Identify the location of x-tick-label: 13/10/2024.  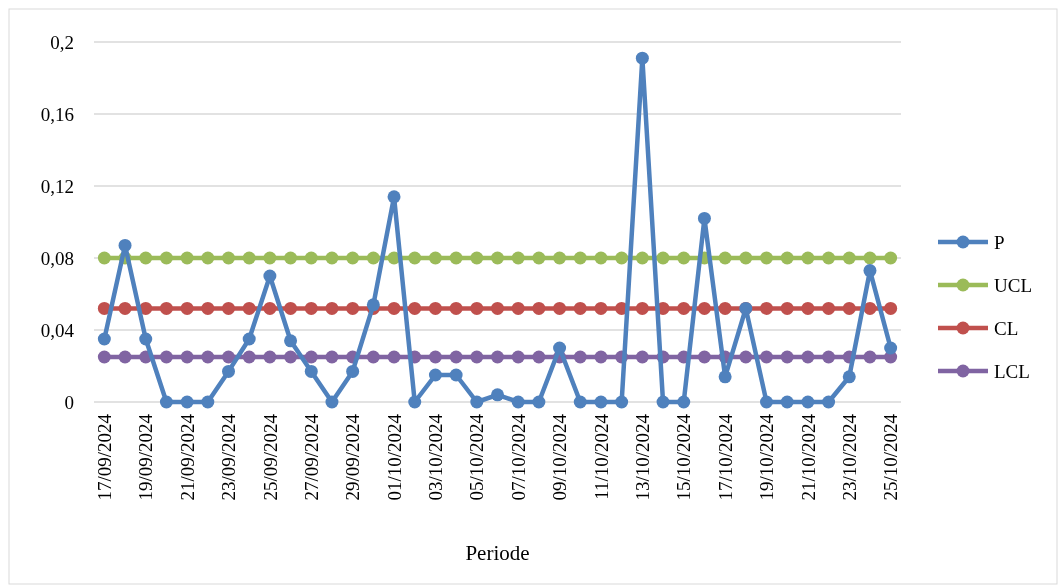
(642, 457).